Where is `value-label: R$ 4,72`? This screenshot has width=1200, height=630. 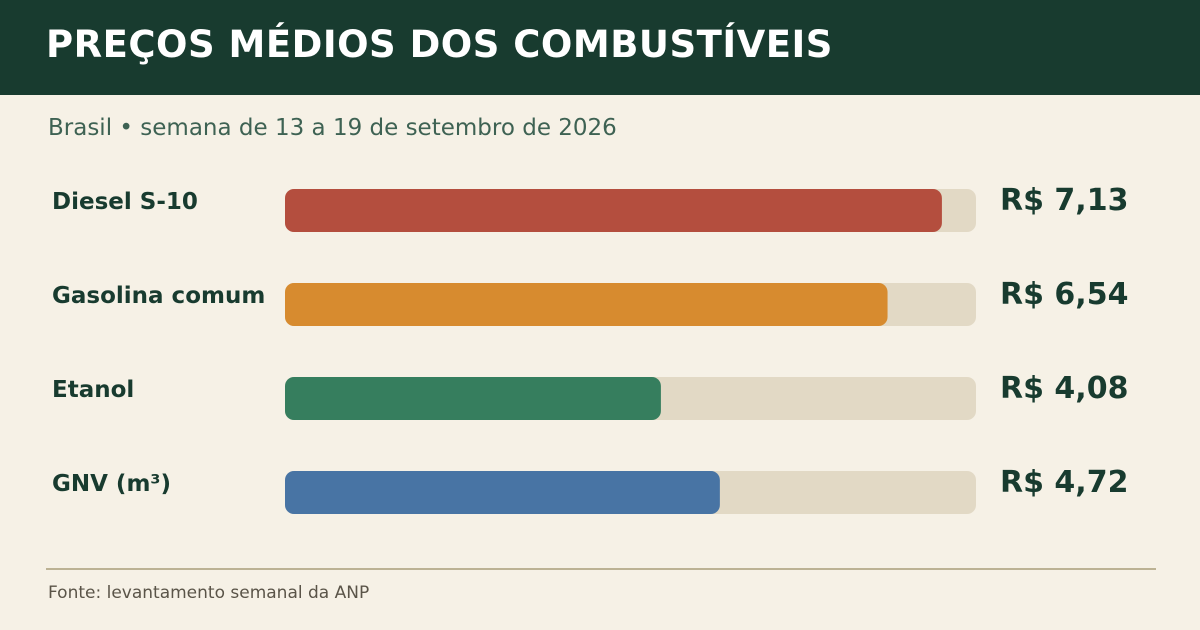 value-label: R$ 4,72 is located at coordinates (1064, 482).